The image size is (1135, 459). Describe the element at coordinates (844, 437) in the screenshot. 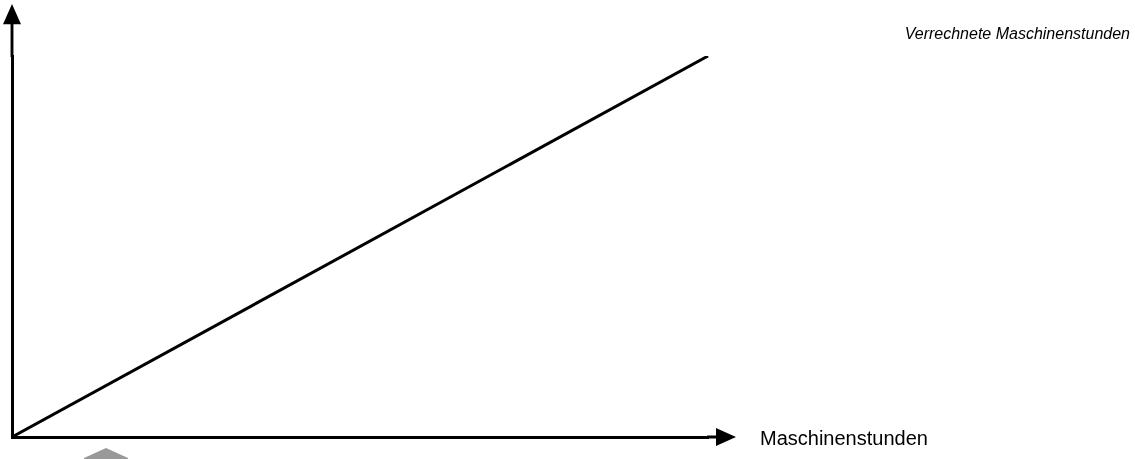

I see `x-axis-title: Maschinenstunden` at that location.